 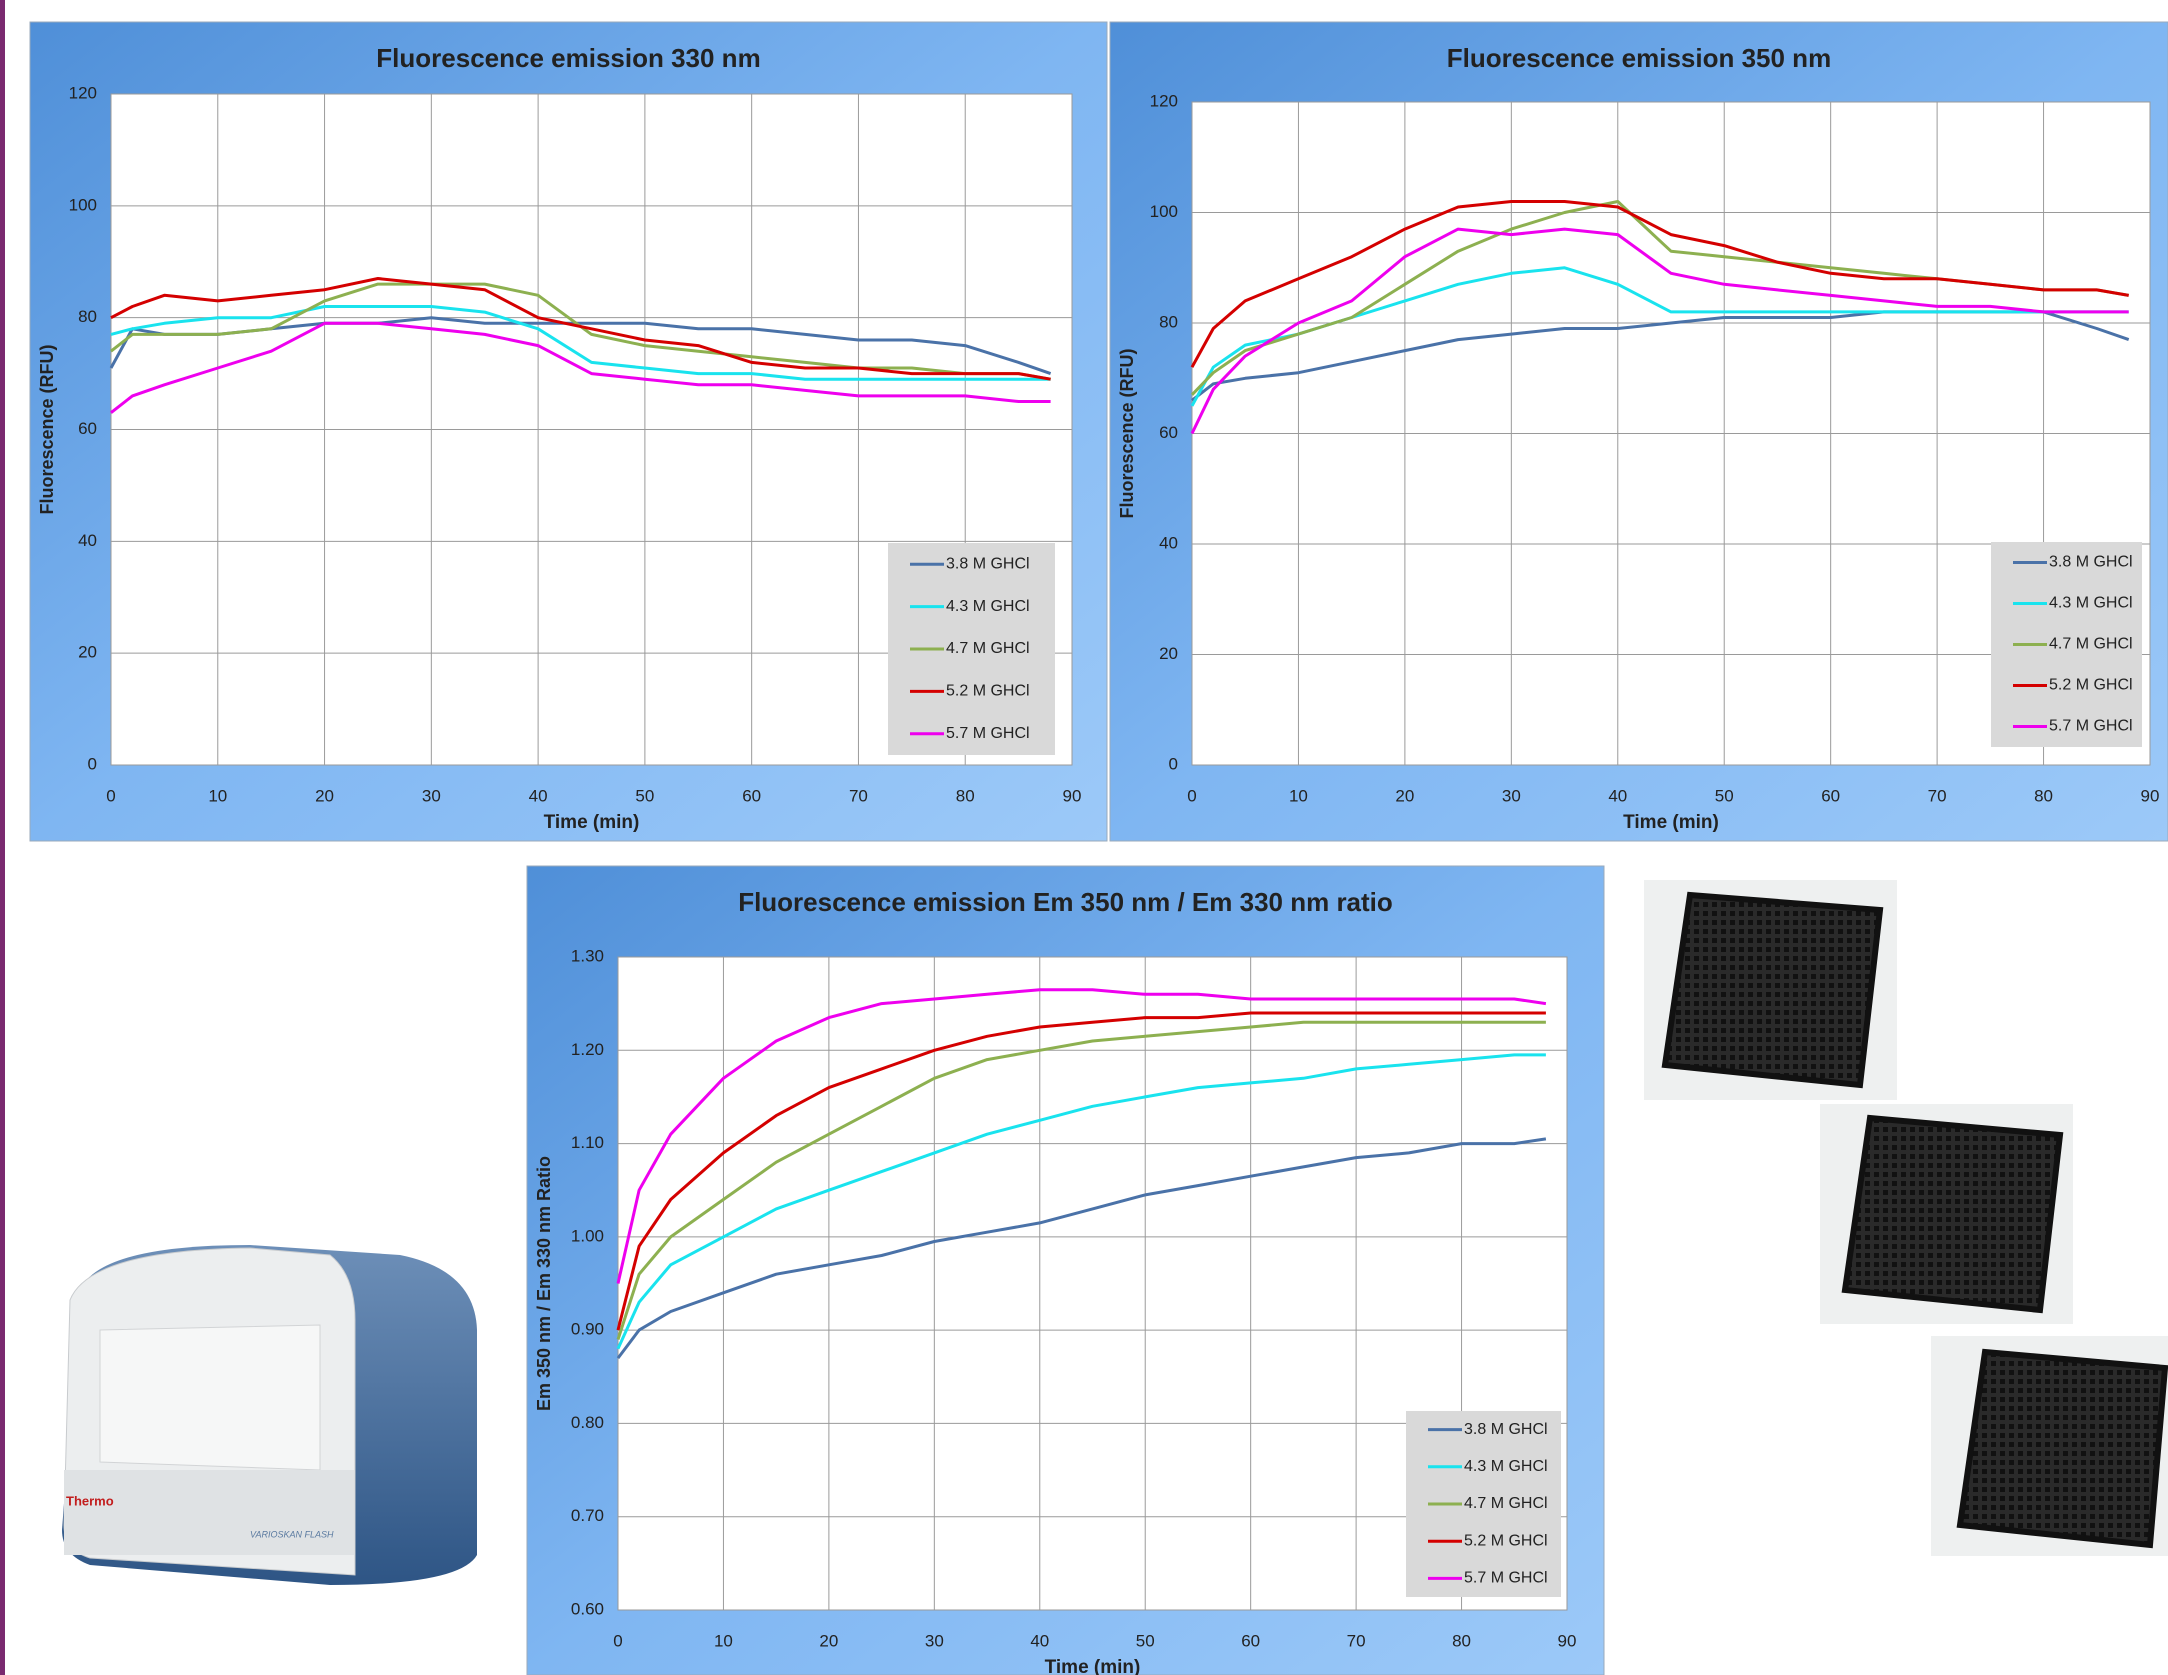 I want to click on chart-title: Fluorescence emission 330 nm, so click(x=568, y=58).